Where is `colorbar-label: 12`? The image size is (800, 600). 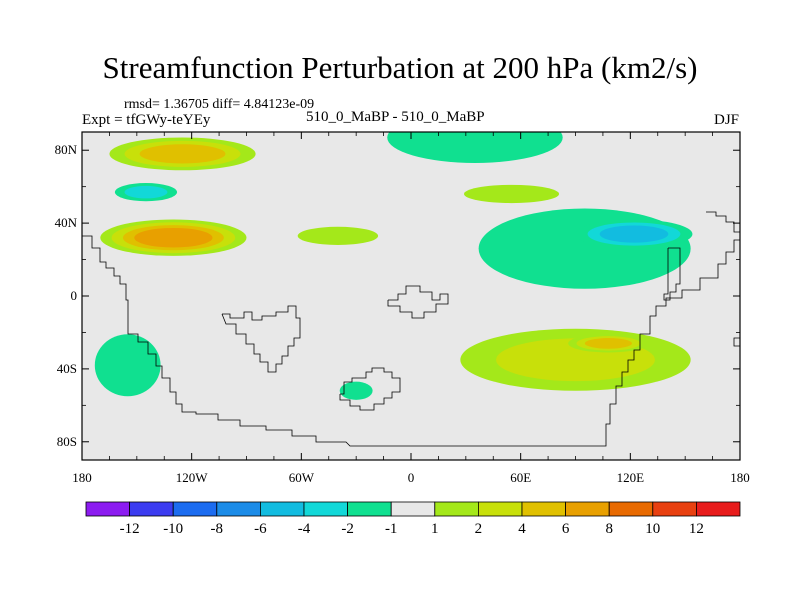
colorbar-label: 12 is located at coordinates (696, 529).